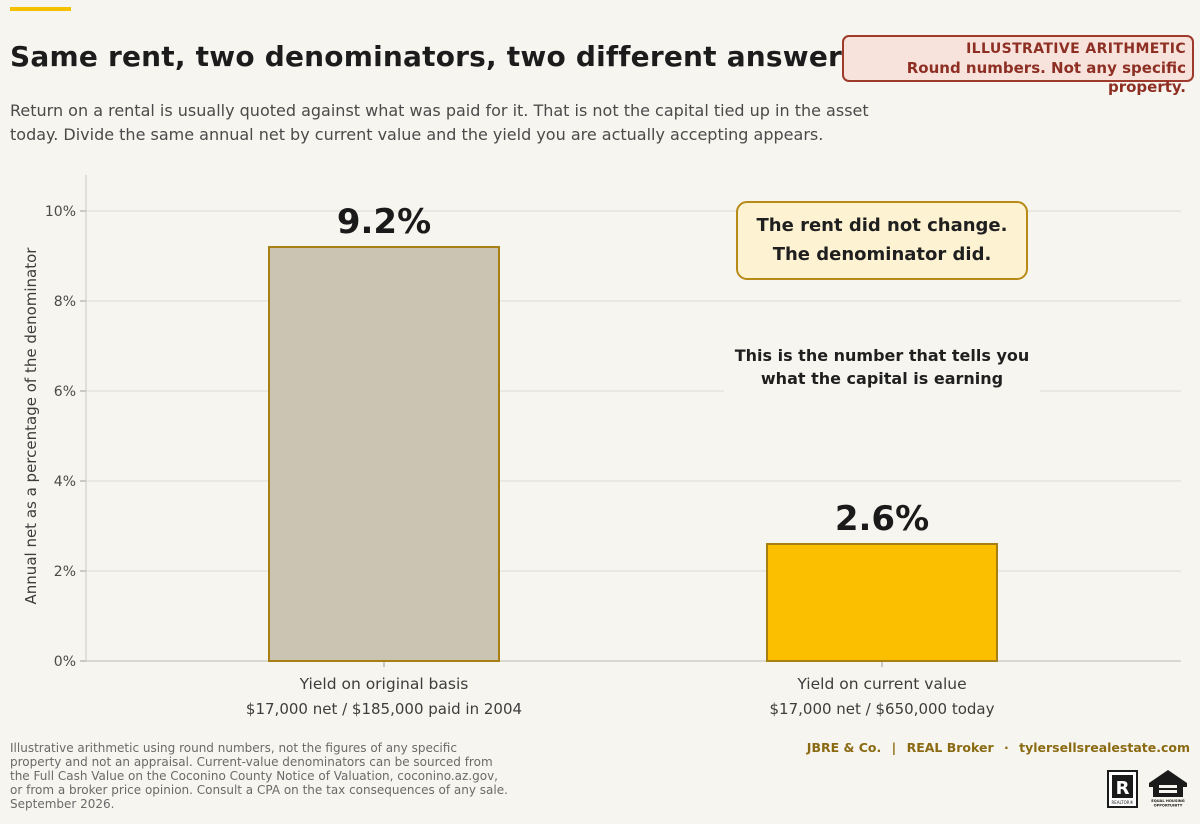 Image resolution: width=1200 pixels, height=824 pixels. What do you see at coordinates (384, 222) in the screenshot?
I see `bar-value-label: 9.2%` at bounding box center [384, 222].